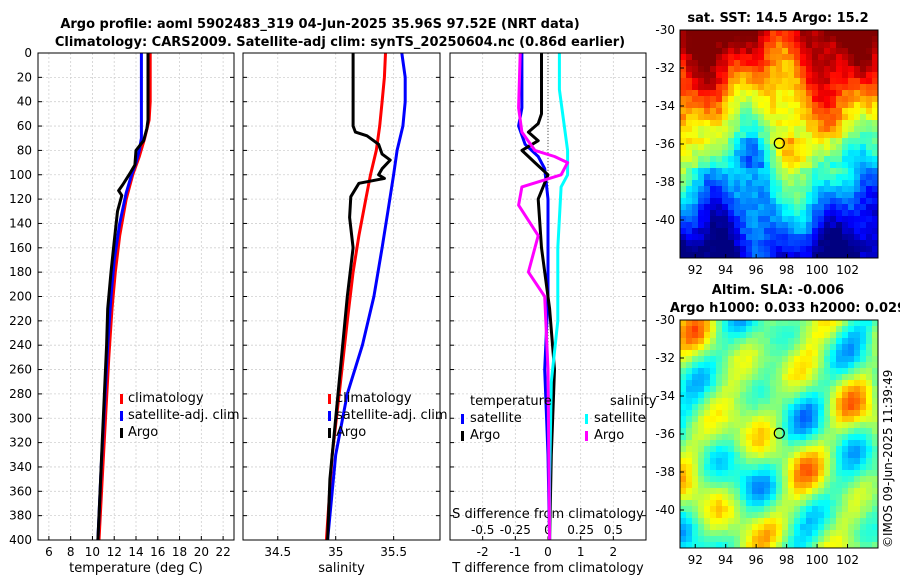 The image size is (900, 580). What do you see at coordinates (665, 106) in the screenshot?
I see `lat-tick-label: -34` at bounding box center [665, 106].